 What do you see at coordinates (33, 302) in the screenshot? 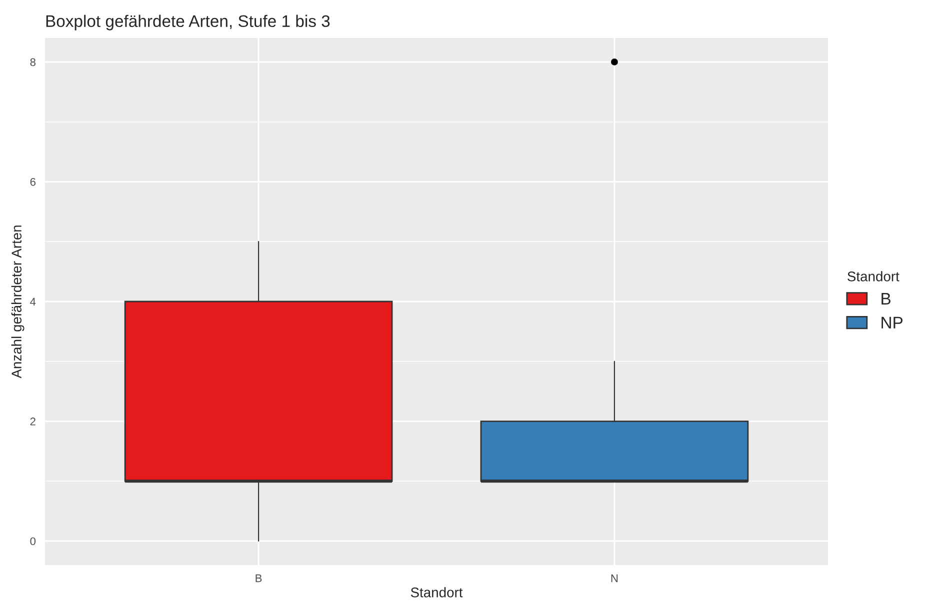
I see `y-tick-label: 4` at bounding box center [33, 302].